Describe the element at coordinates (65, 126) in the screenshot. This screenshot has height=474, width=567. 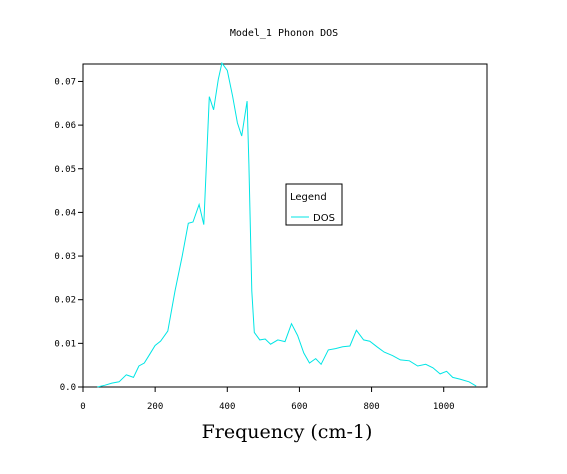
I see `y-tick-label: 0.06` at that location.